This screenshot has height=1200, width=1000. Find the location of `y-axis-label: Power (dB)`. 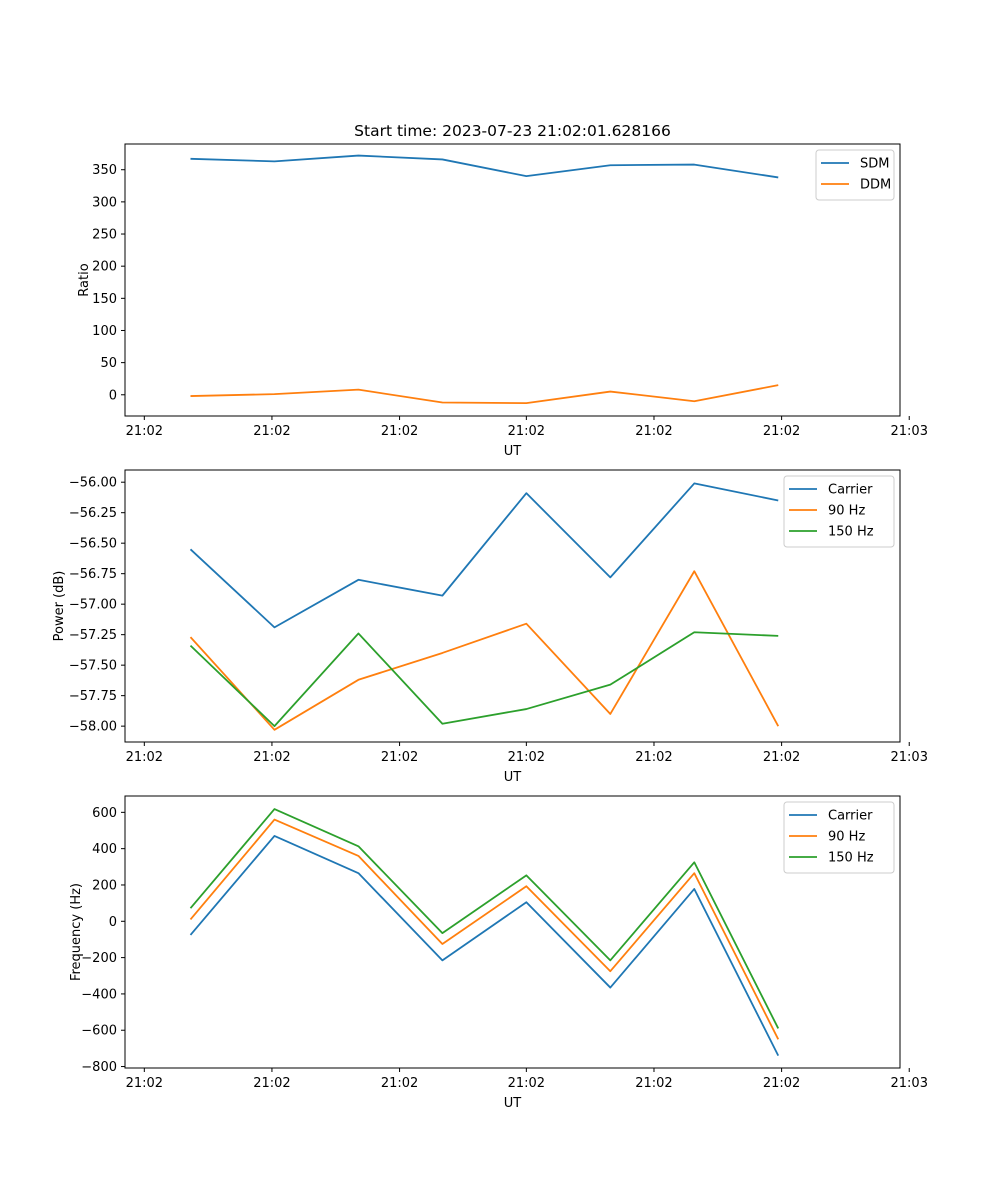

y-axis-label: Power (dB) is located at coordinates (59, 606).